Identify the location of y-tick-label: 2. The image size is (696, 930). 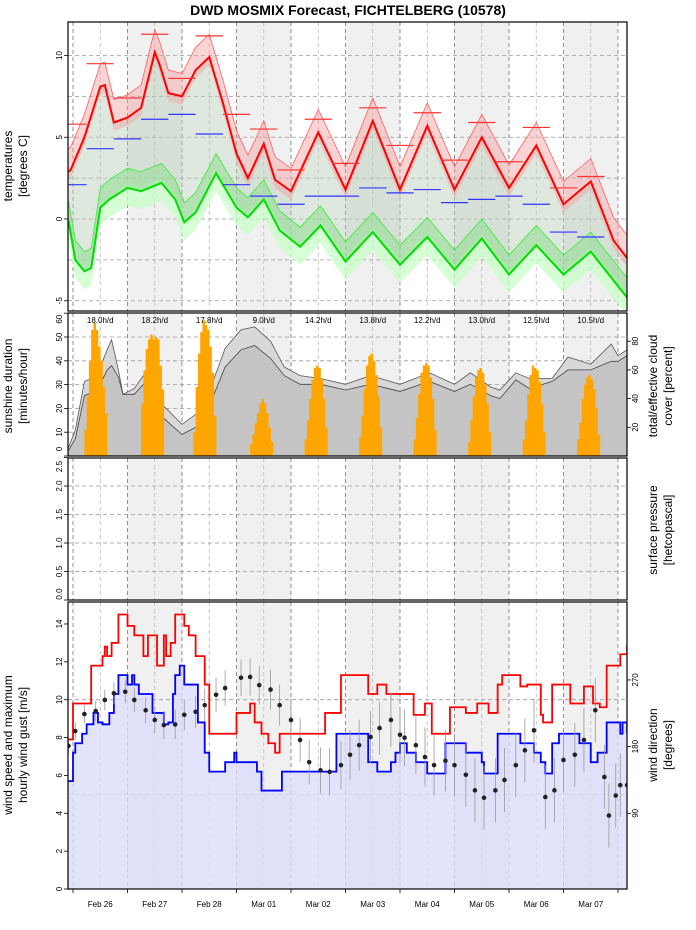
(59, 850).